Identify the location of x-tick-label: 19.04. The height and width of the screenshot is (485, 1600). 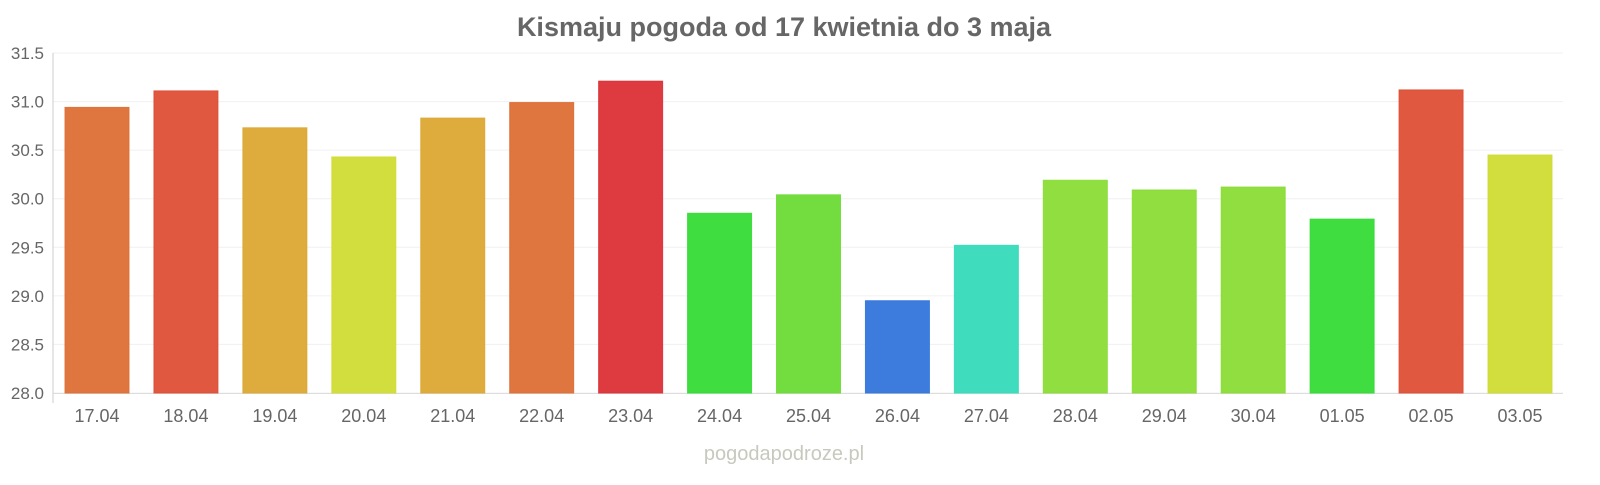
(274, 416).